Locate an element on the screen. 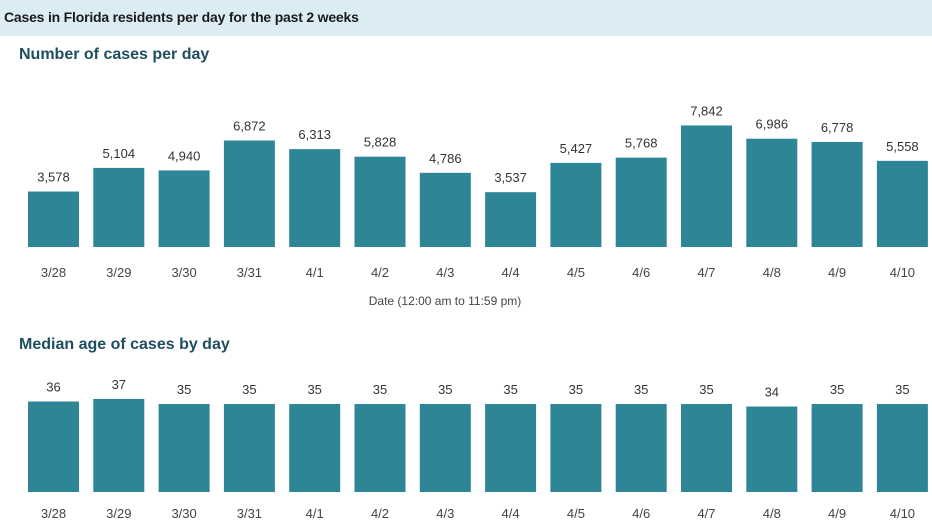 The width and height of the screenshot is (932, 524). data-label: 6,986 is located at coordinates (772, 124).